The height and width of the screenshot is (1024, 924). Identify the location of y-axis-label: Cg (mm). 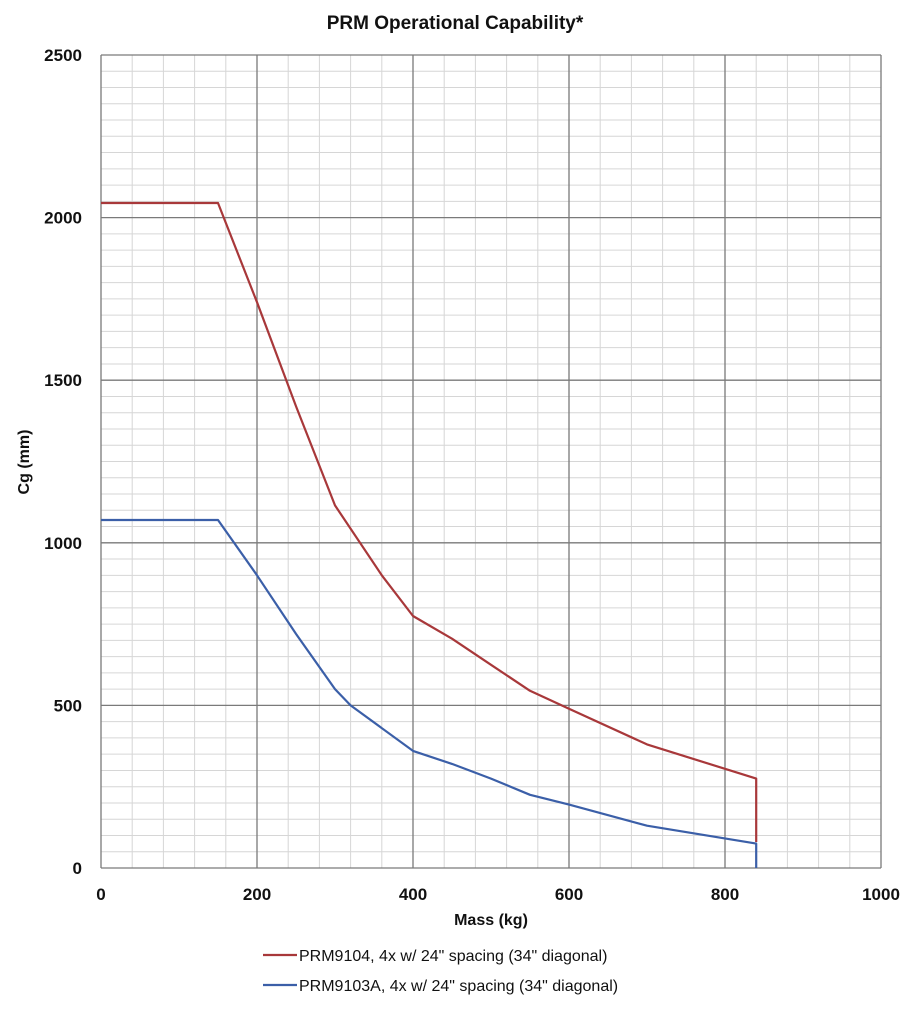
(24, 462).